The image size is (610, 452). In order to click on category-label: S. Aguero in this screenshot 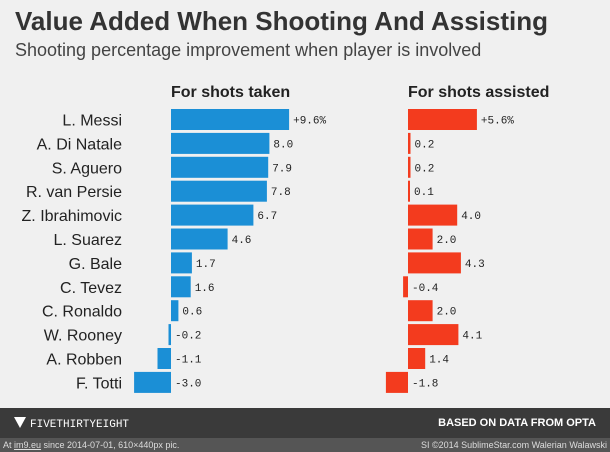, I will do `click(87, 168)`.